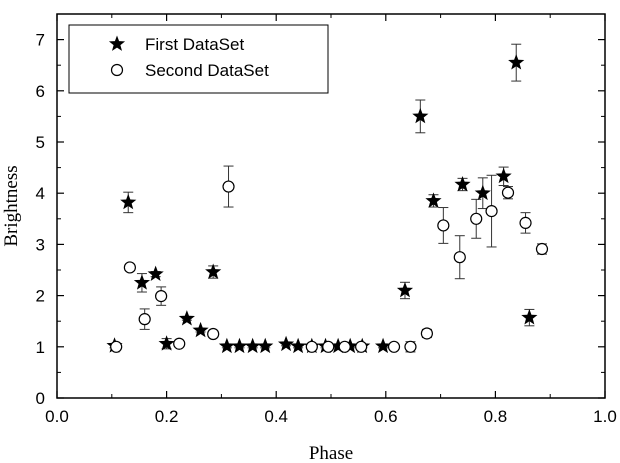 The height and width of the screenshot is (463, 620). I want to click on legend-label-first-dataset: First DataSet, so click(194, 44).